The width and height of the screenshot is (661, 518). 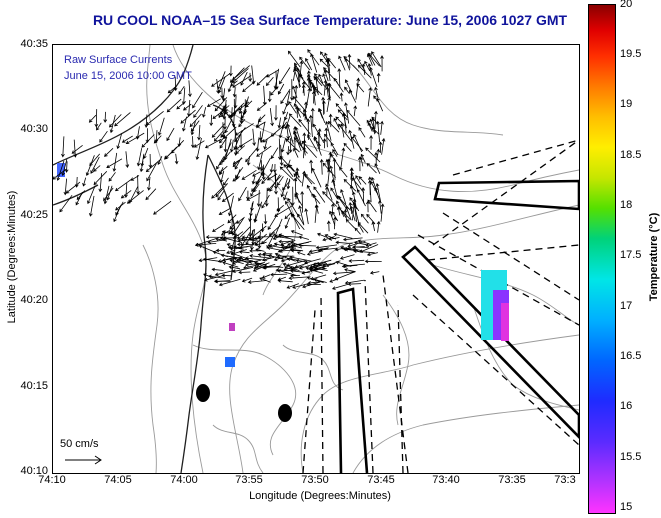 I want to click on colorbar-tick: 17.5, so click(x=631, y=255).